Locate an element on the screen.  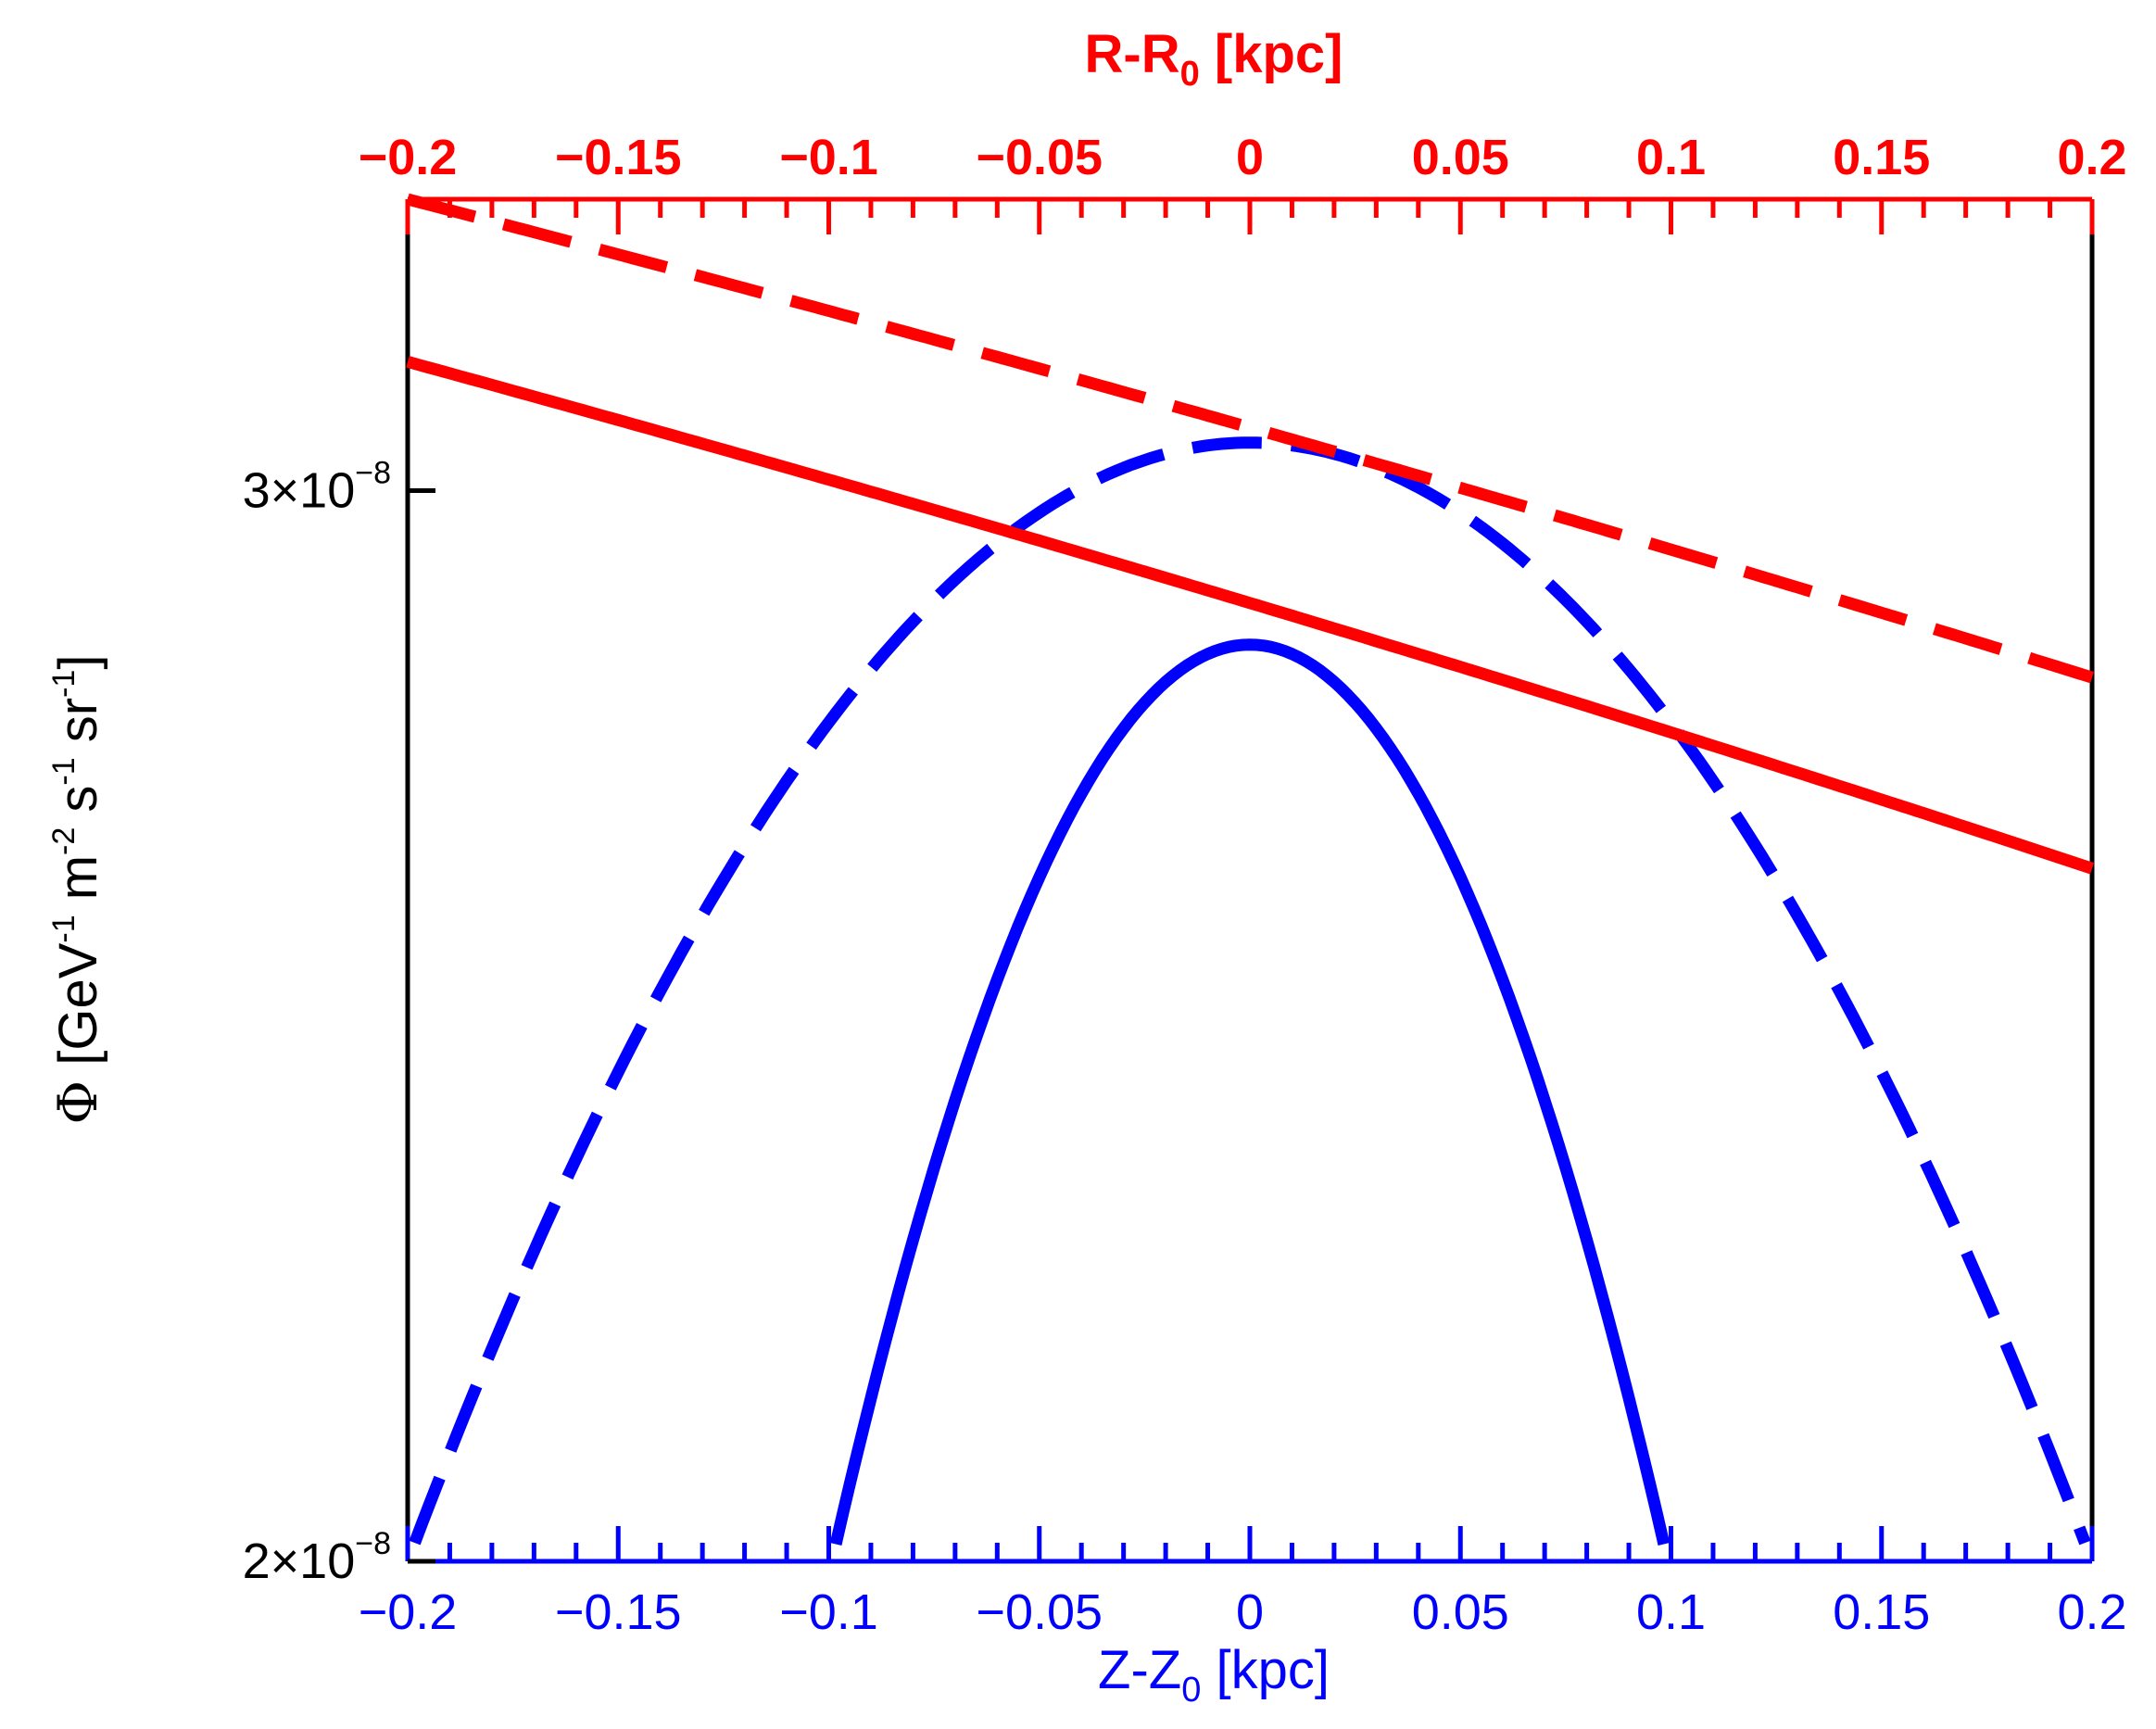
bottom-tick-label: 0.1 is located at coordinates (1671, 1612).